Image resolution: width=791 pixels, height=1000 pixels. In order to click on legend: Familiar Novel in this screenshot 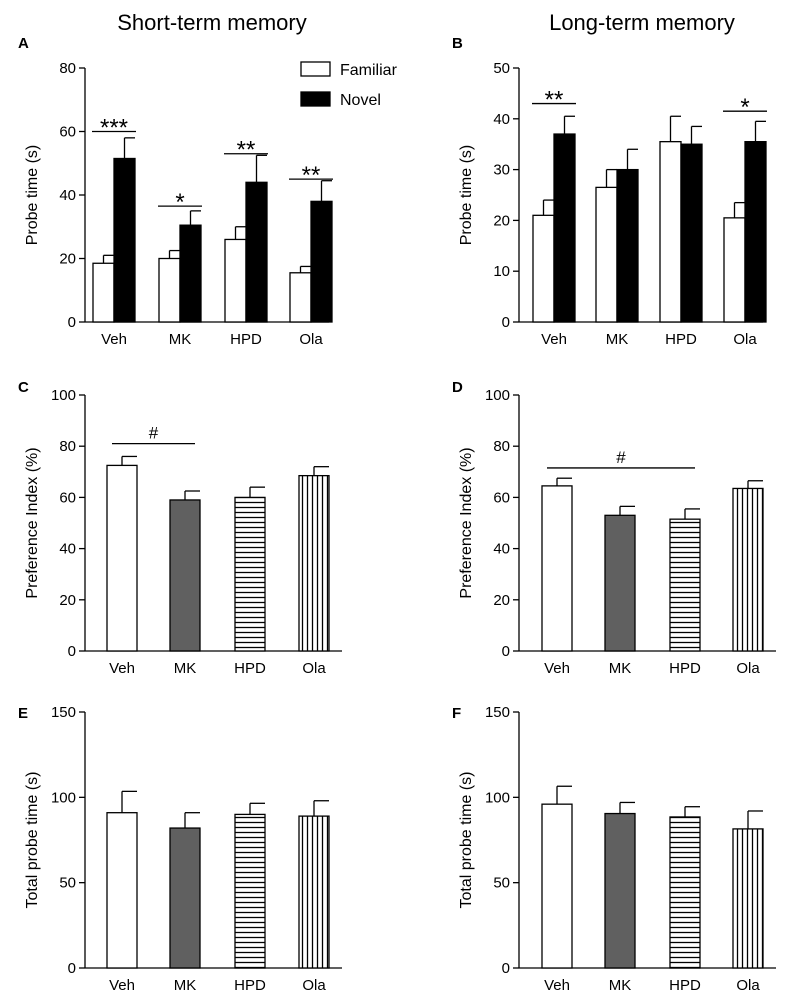, I will do `click(349, 85)`.